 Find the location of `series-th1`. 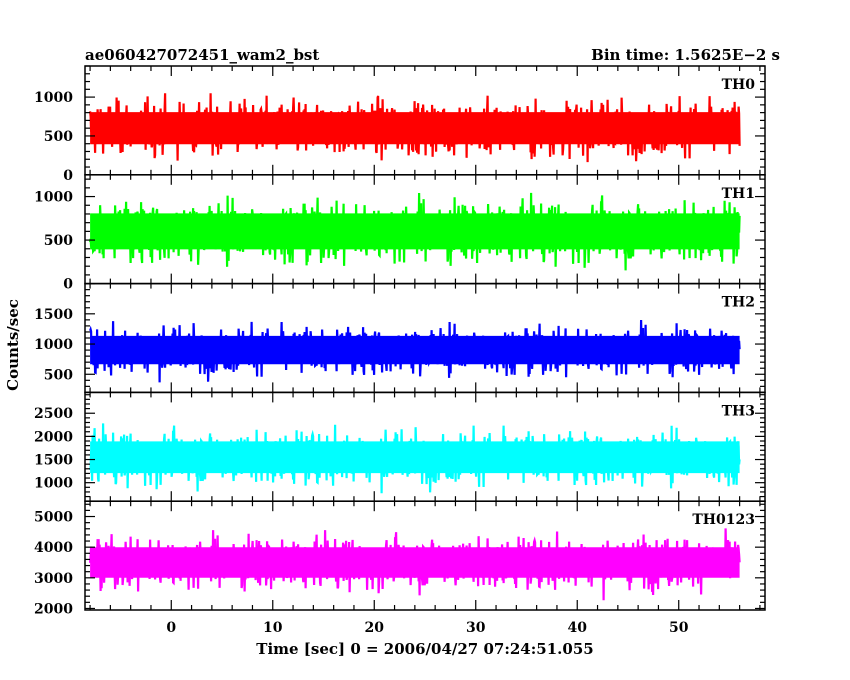

series-th1 is located at coordinates (415, 231).